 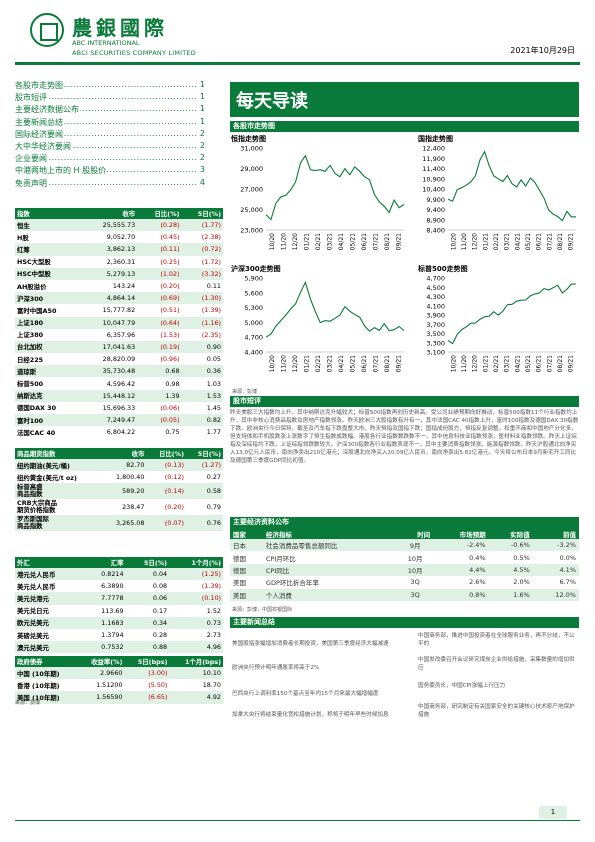 I want to click on table-cell: 15,448.12, so click(x=109, y=395).